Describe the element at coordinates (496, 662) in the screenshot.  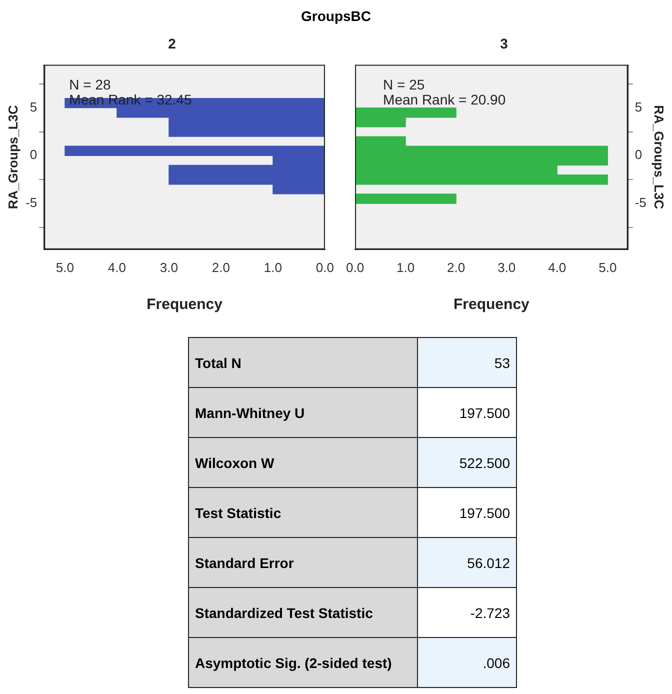
I see `text: .006` at that location.